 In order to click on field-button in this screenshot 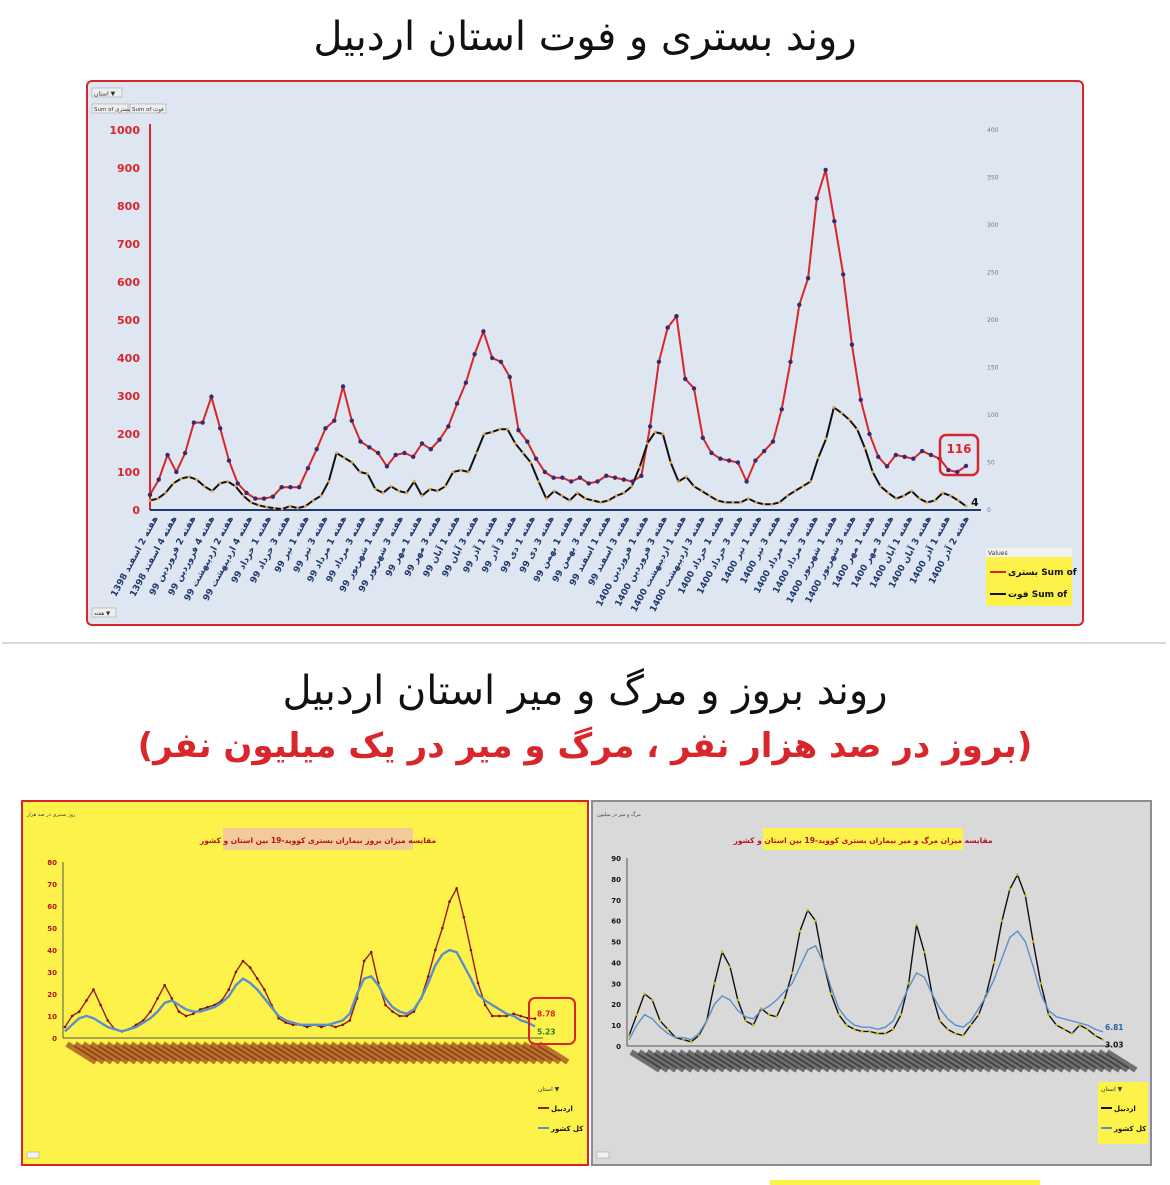, I will do `click(110, 108)`.